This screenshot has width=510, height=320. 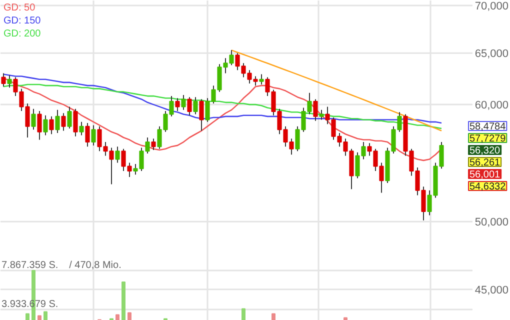 What do you see at coordinates (485, 163) in the screenshot?
I see `text: 56,261` at bounding box center [485, 163].